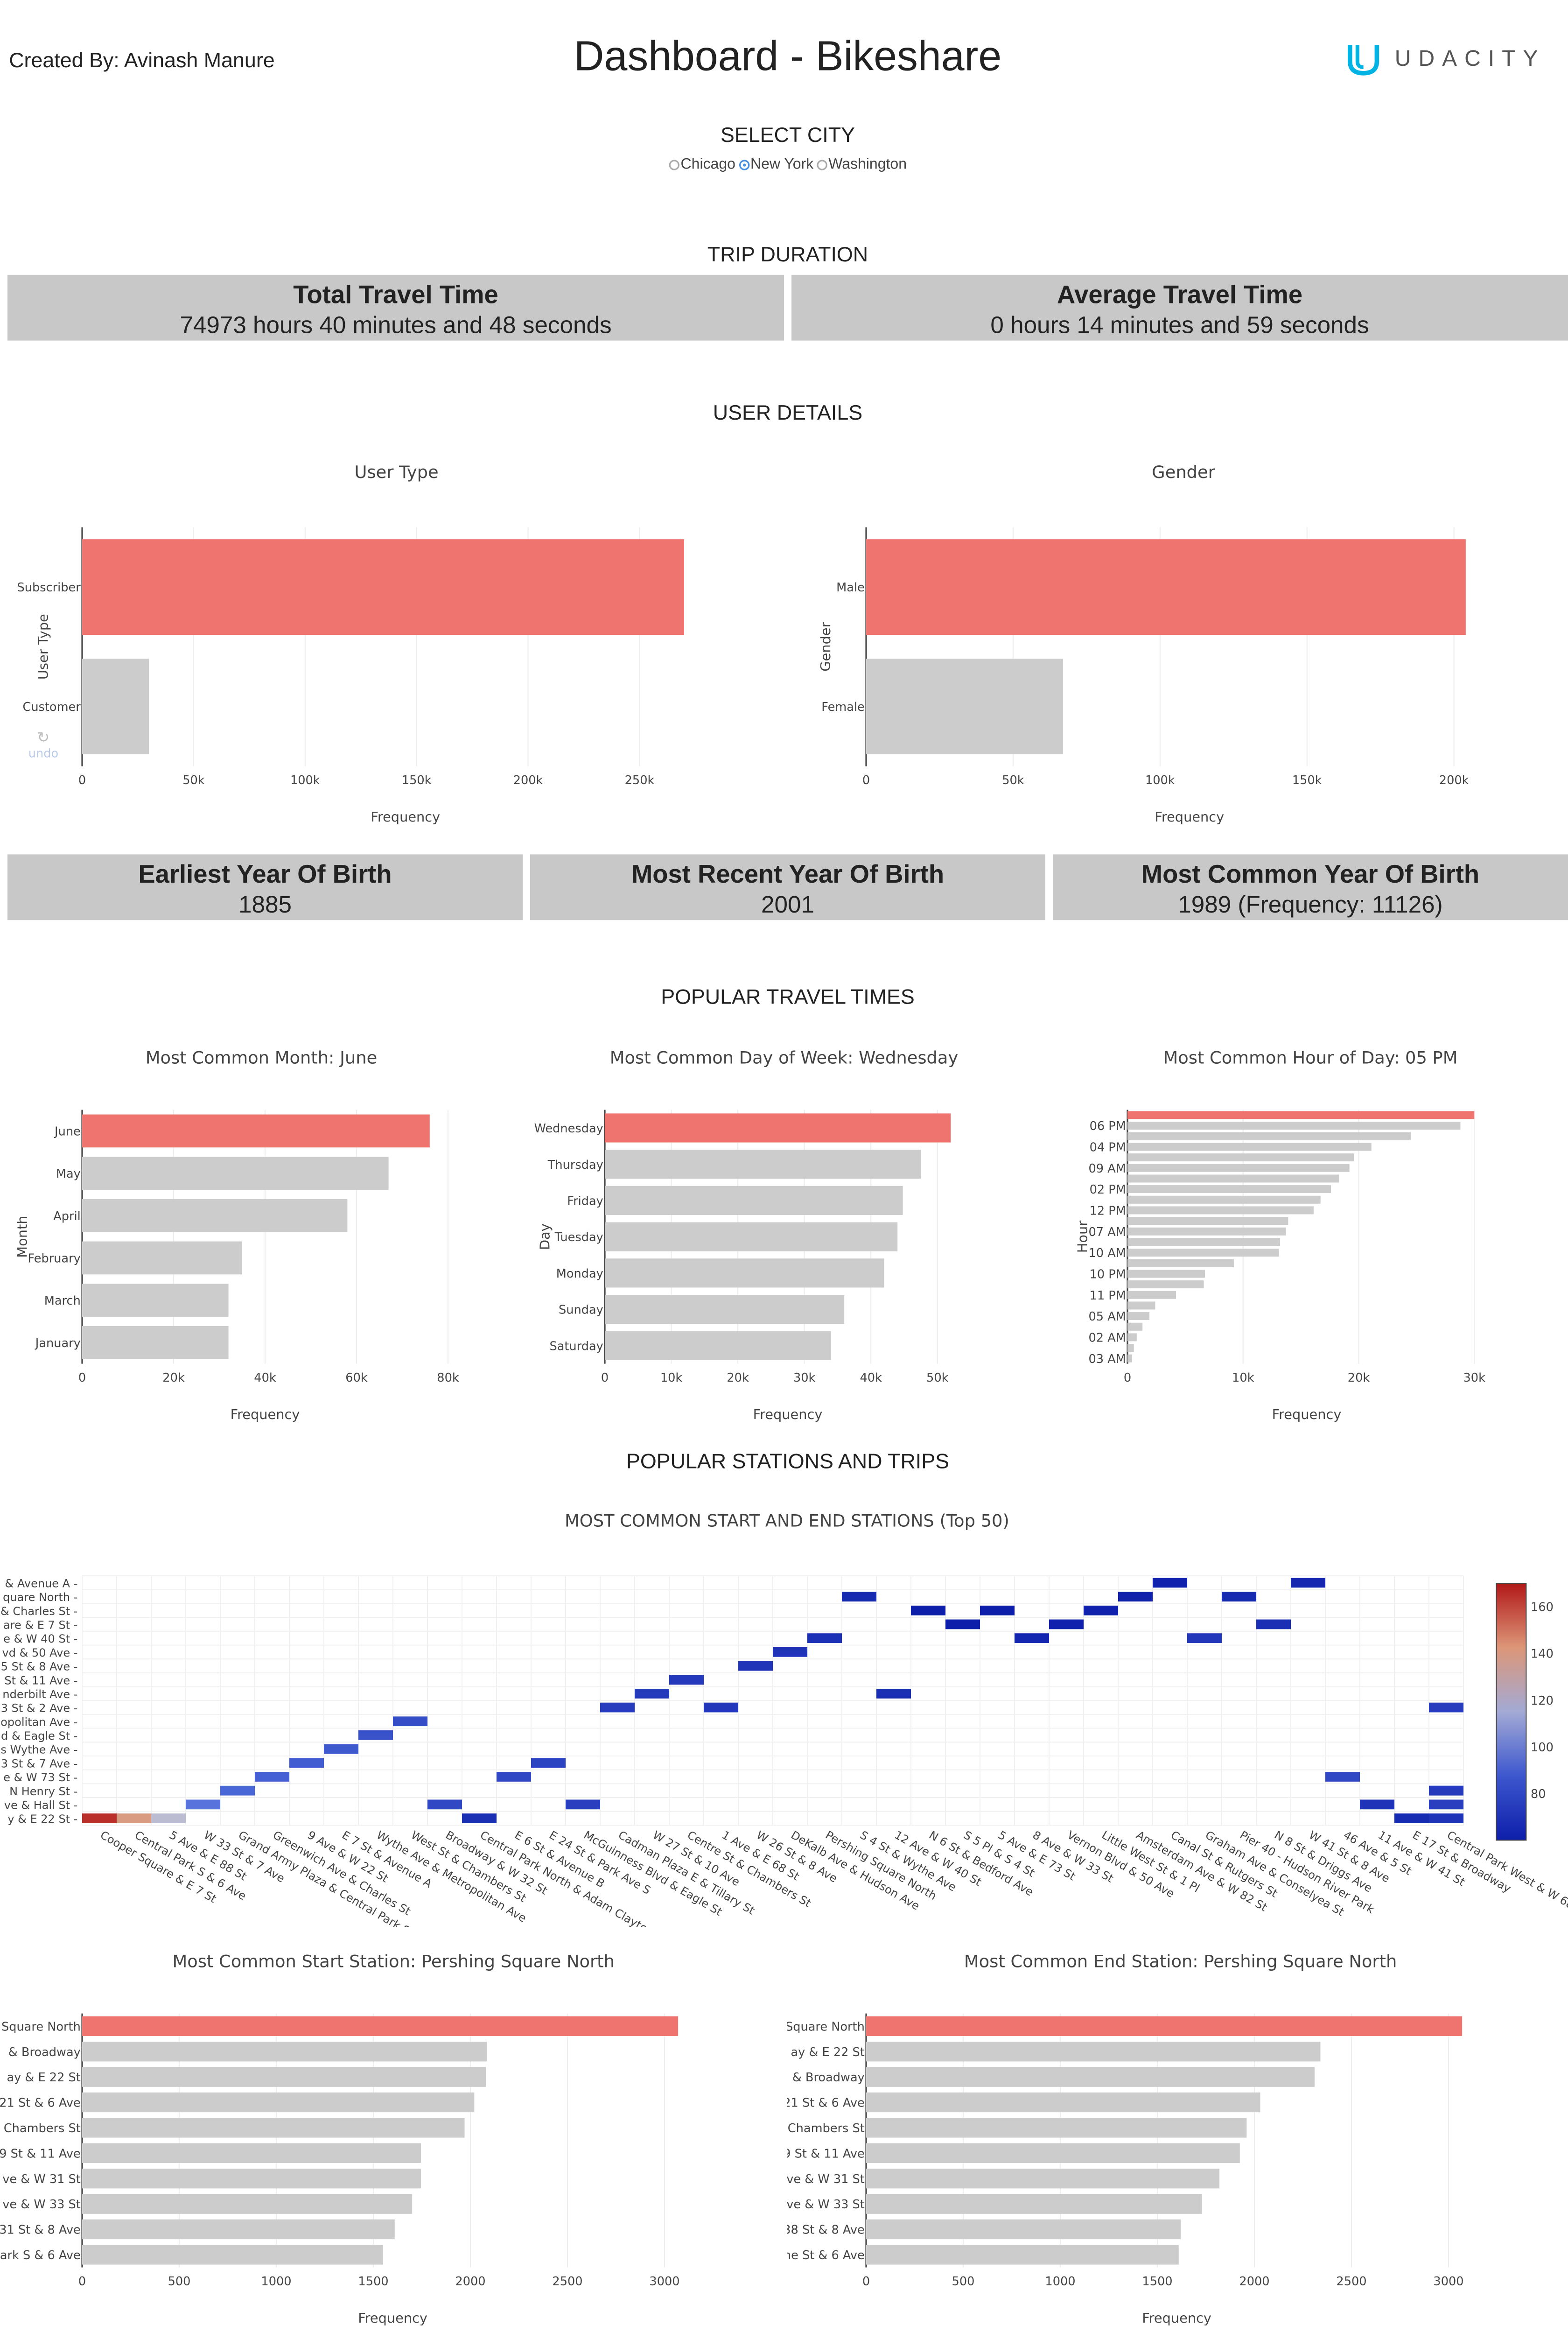 Image resolution: width=1568 pixels, height=2332 pixels. What do you see at coordinates (1108, 1211) in the screenshot?
I see `y-tick-label: 12 PM` at bounding box center [1108, 1211].